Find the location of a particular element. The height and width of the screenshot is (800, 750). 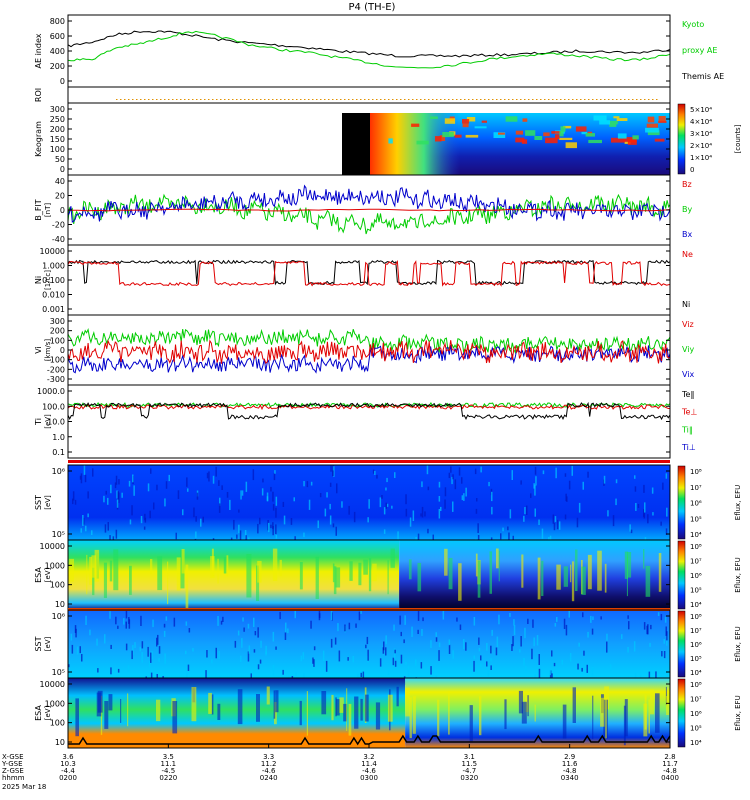

sst_e-ylabel: SST is located at coordinates (38, 502).